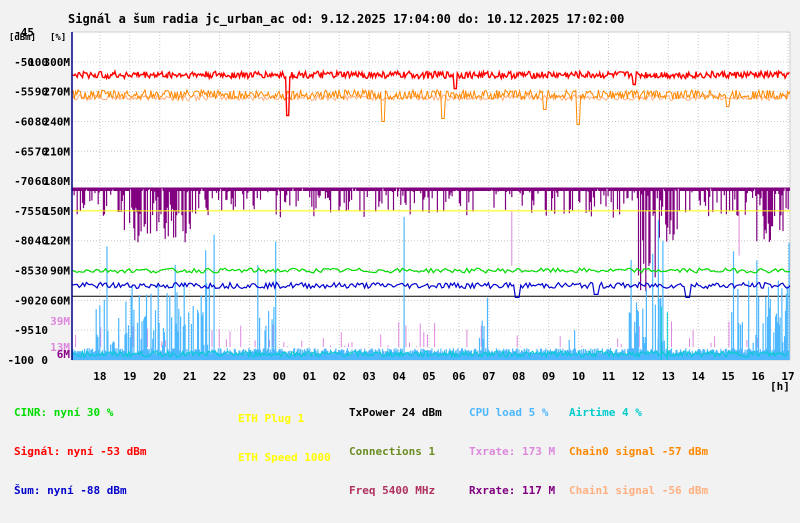 This screenshot has width=800, height=523. Describe the element at coordinates (310, 376) in the screenshot. I see `x-tick-label: 01` at that location.